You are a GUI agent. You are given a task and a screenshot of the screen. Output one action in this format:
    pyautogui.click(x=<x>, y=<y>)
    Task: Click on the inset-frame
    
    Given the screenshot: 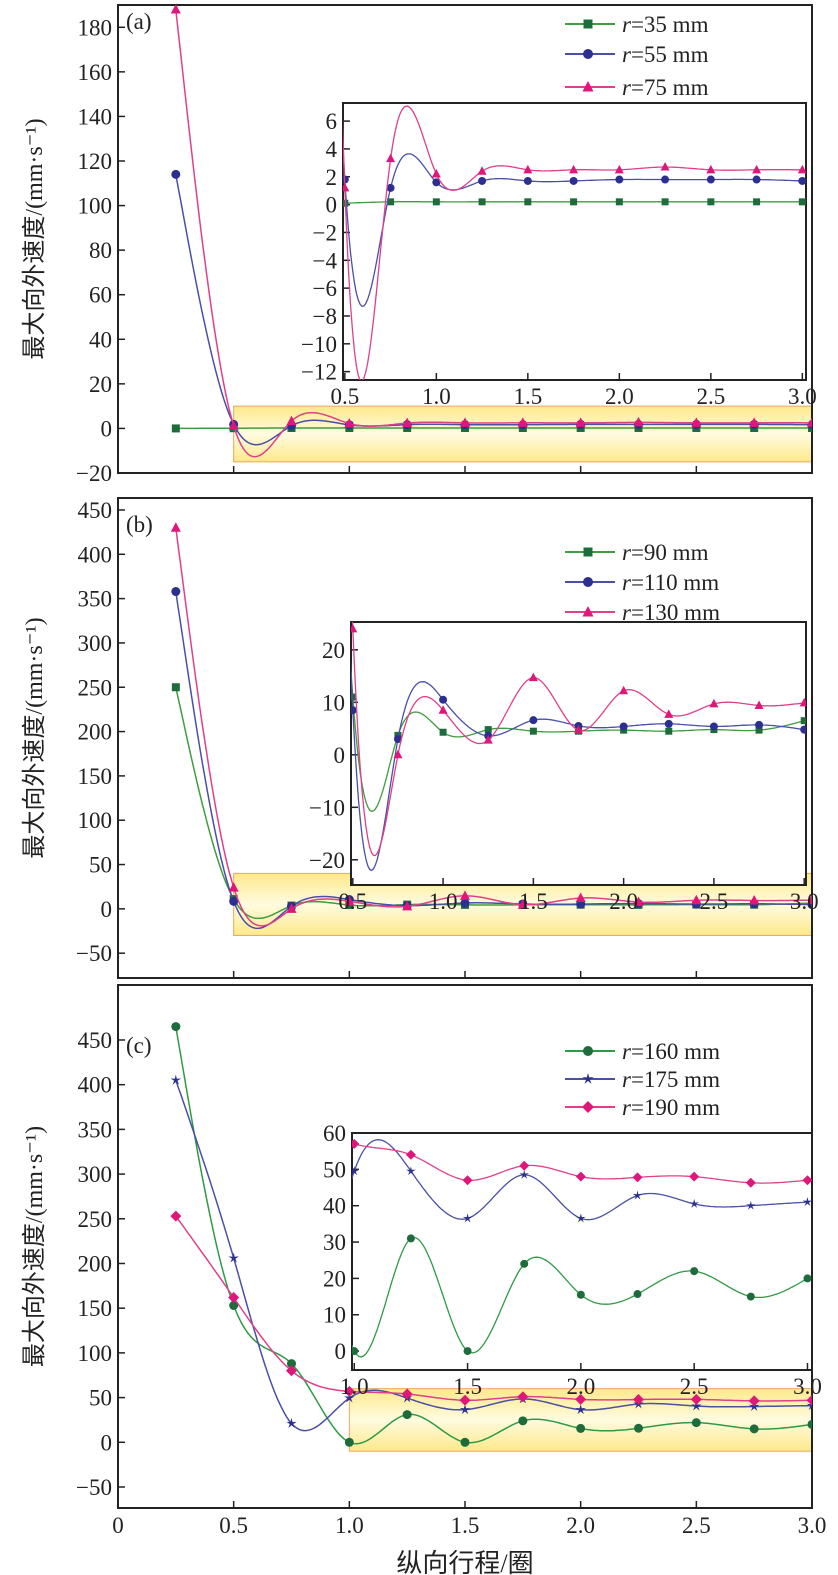 What is the action you would take?
    pyautogui.click(x=578, y=753)
    